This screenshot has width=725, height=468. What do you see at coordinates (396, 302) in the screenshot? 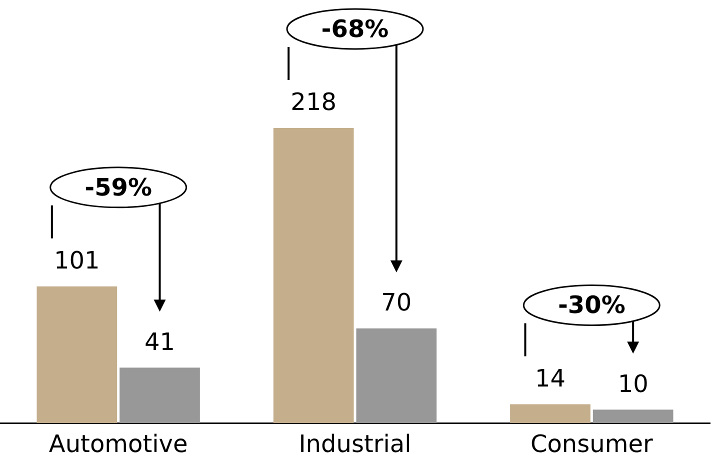
I see `data-label: 70` at bounding box center [396, 302].